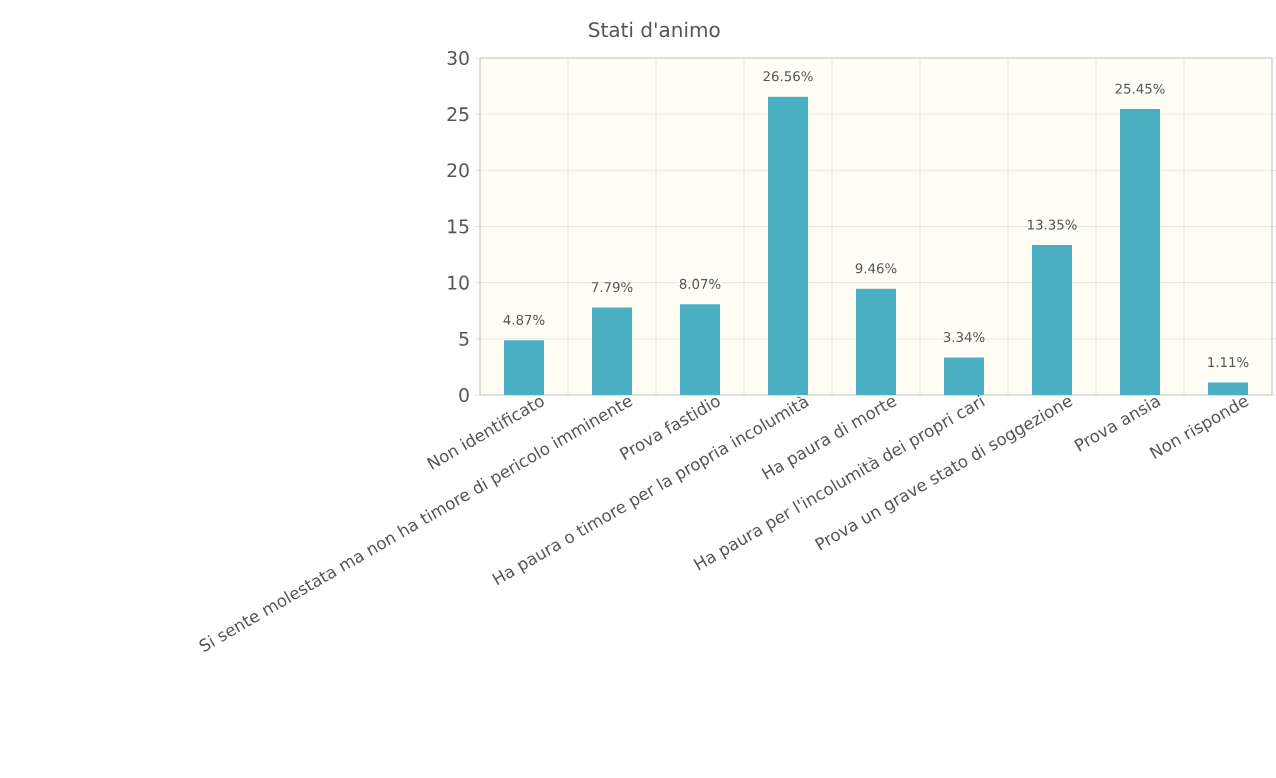  Describe the element at coordinates (458, 282) in the screenshot. I see `y-tick-label: 10` at that location.